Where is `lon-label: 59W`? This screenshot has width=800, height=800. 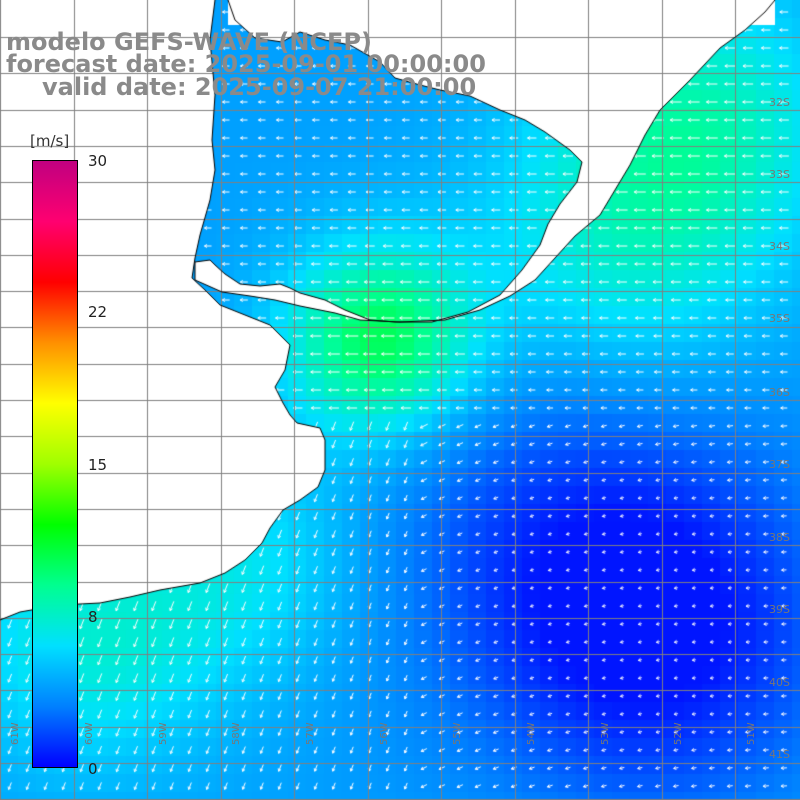 lon-label: 59W is located at coordinates (163, 733).